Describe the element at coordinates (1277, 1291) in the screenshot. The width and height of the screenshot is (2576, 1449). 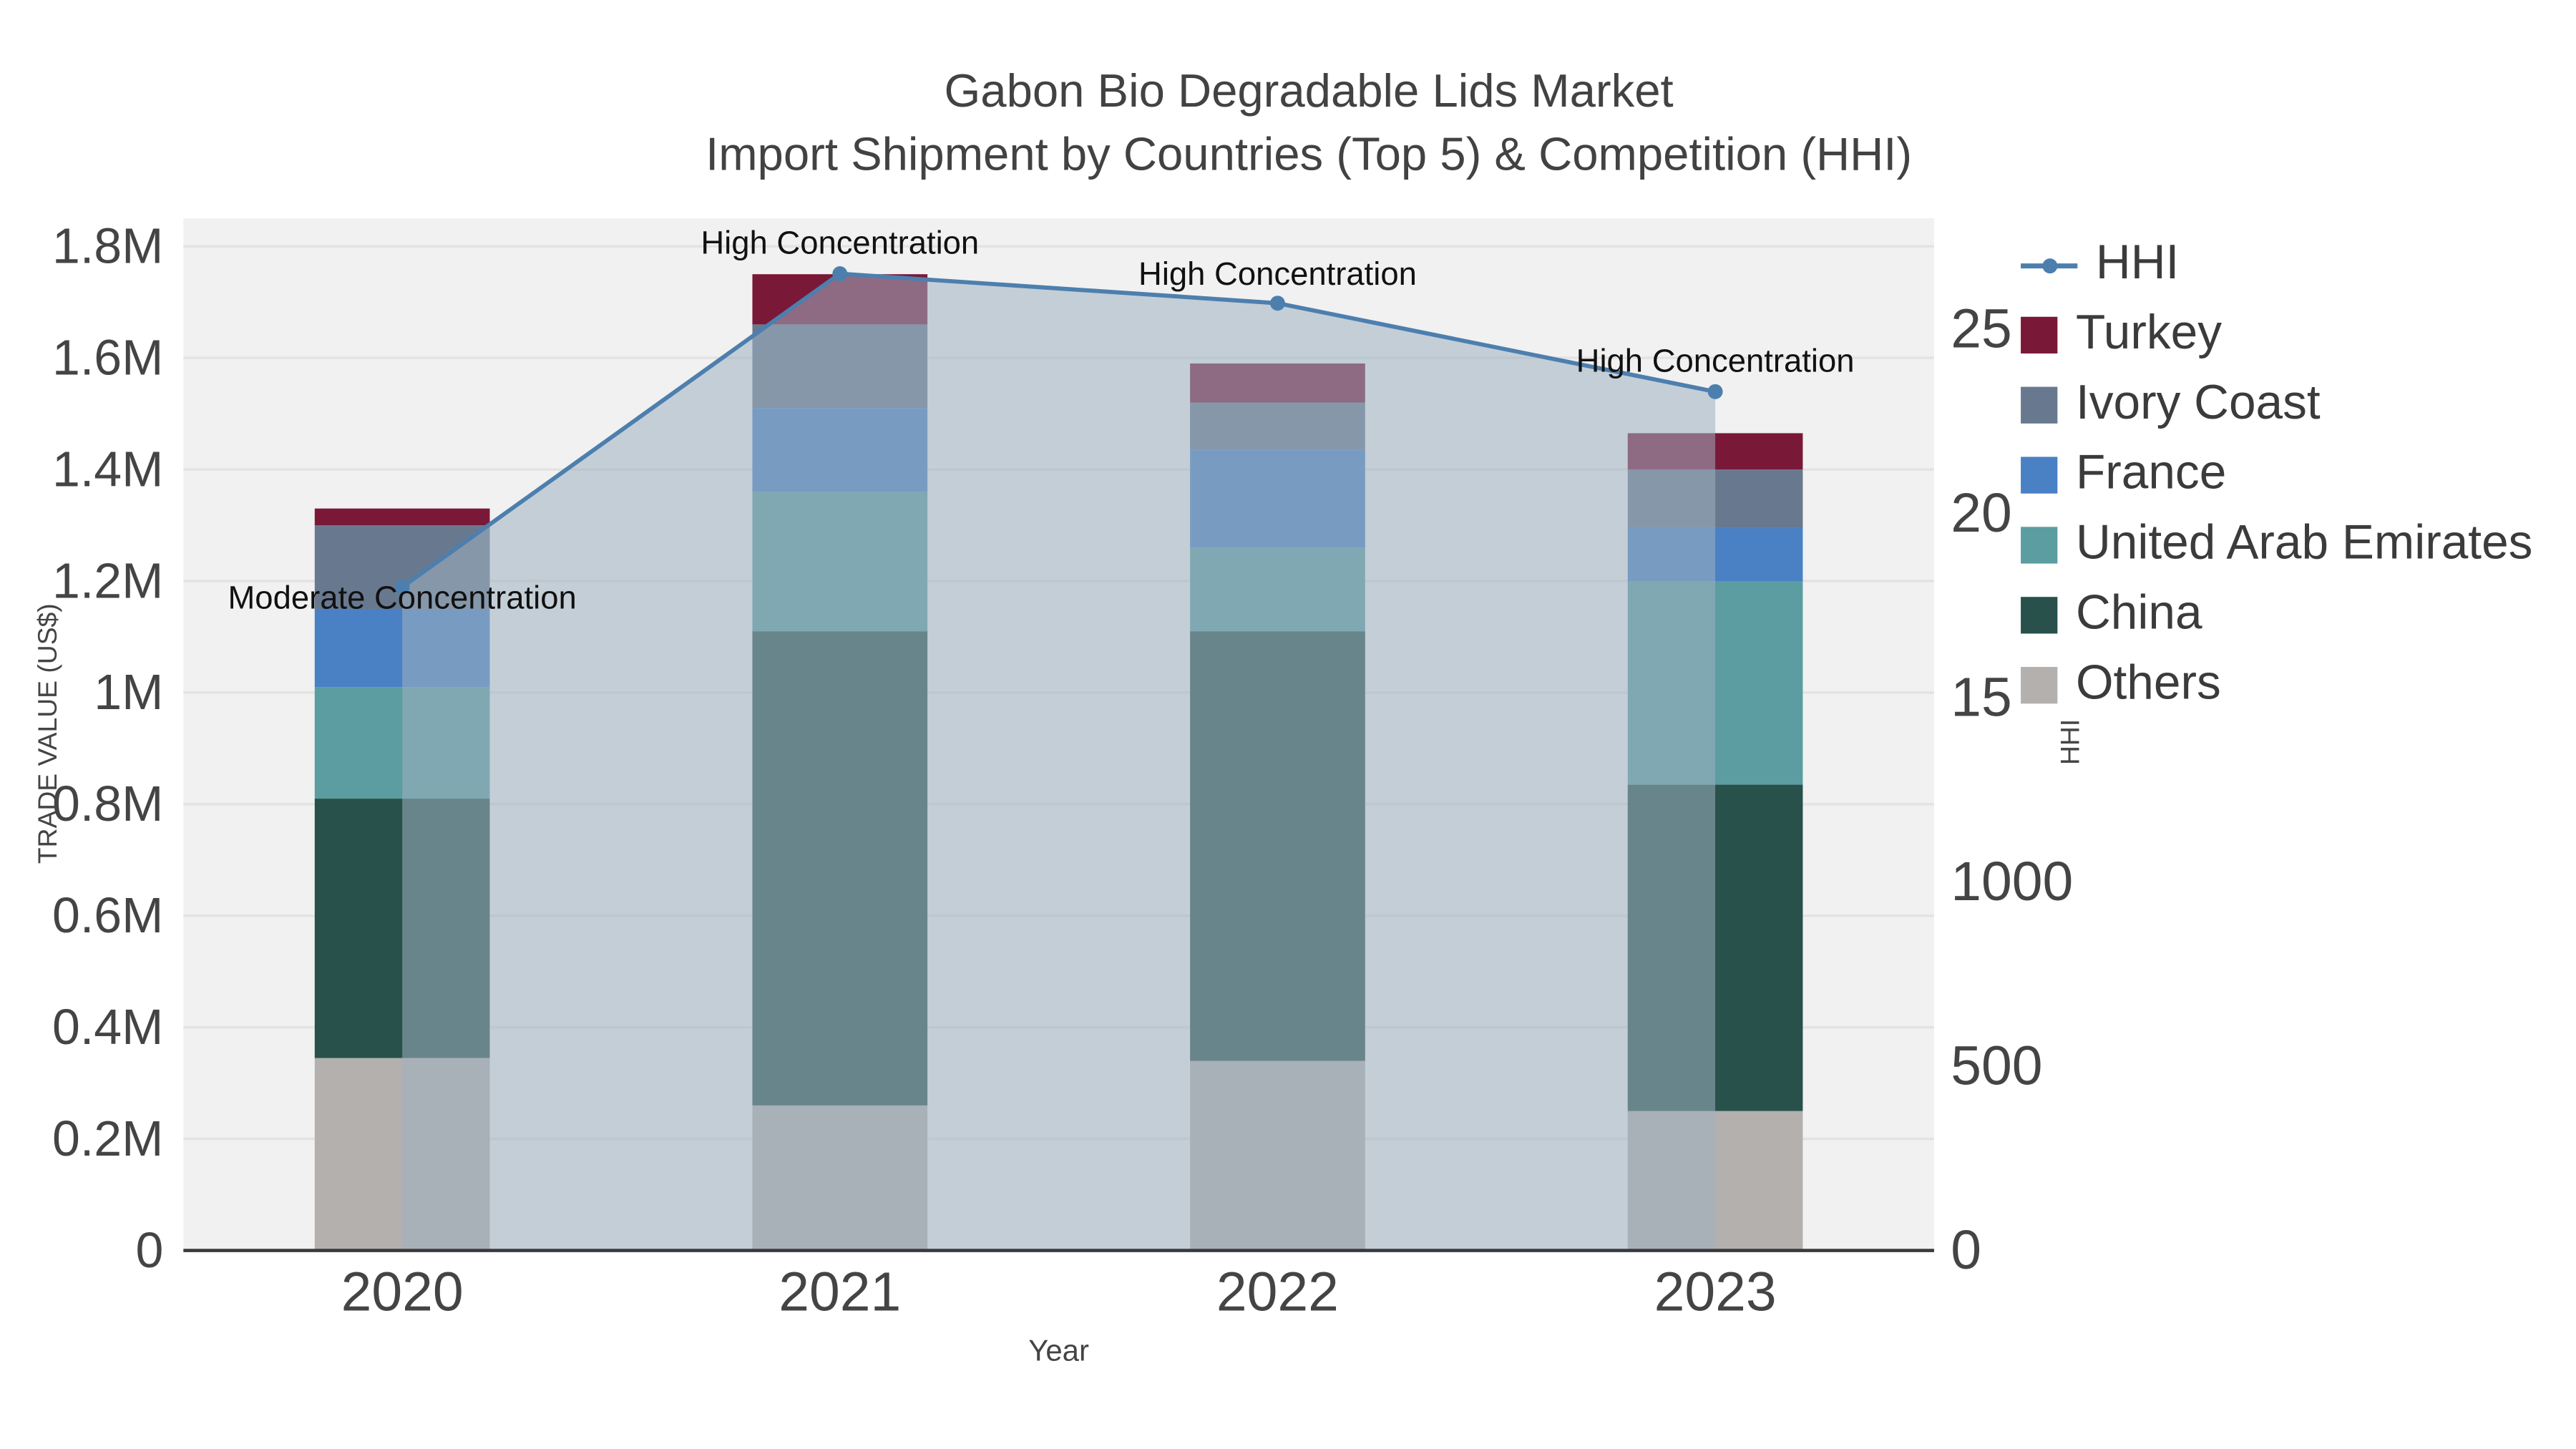
I see `x-axis-tick: 2022` at that location.